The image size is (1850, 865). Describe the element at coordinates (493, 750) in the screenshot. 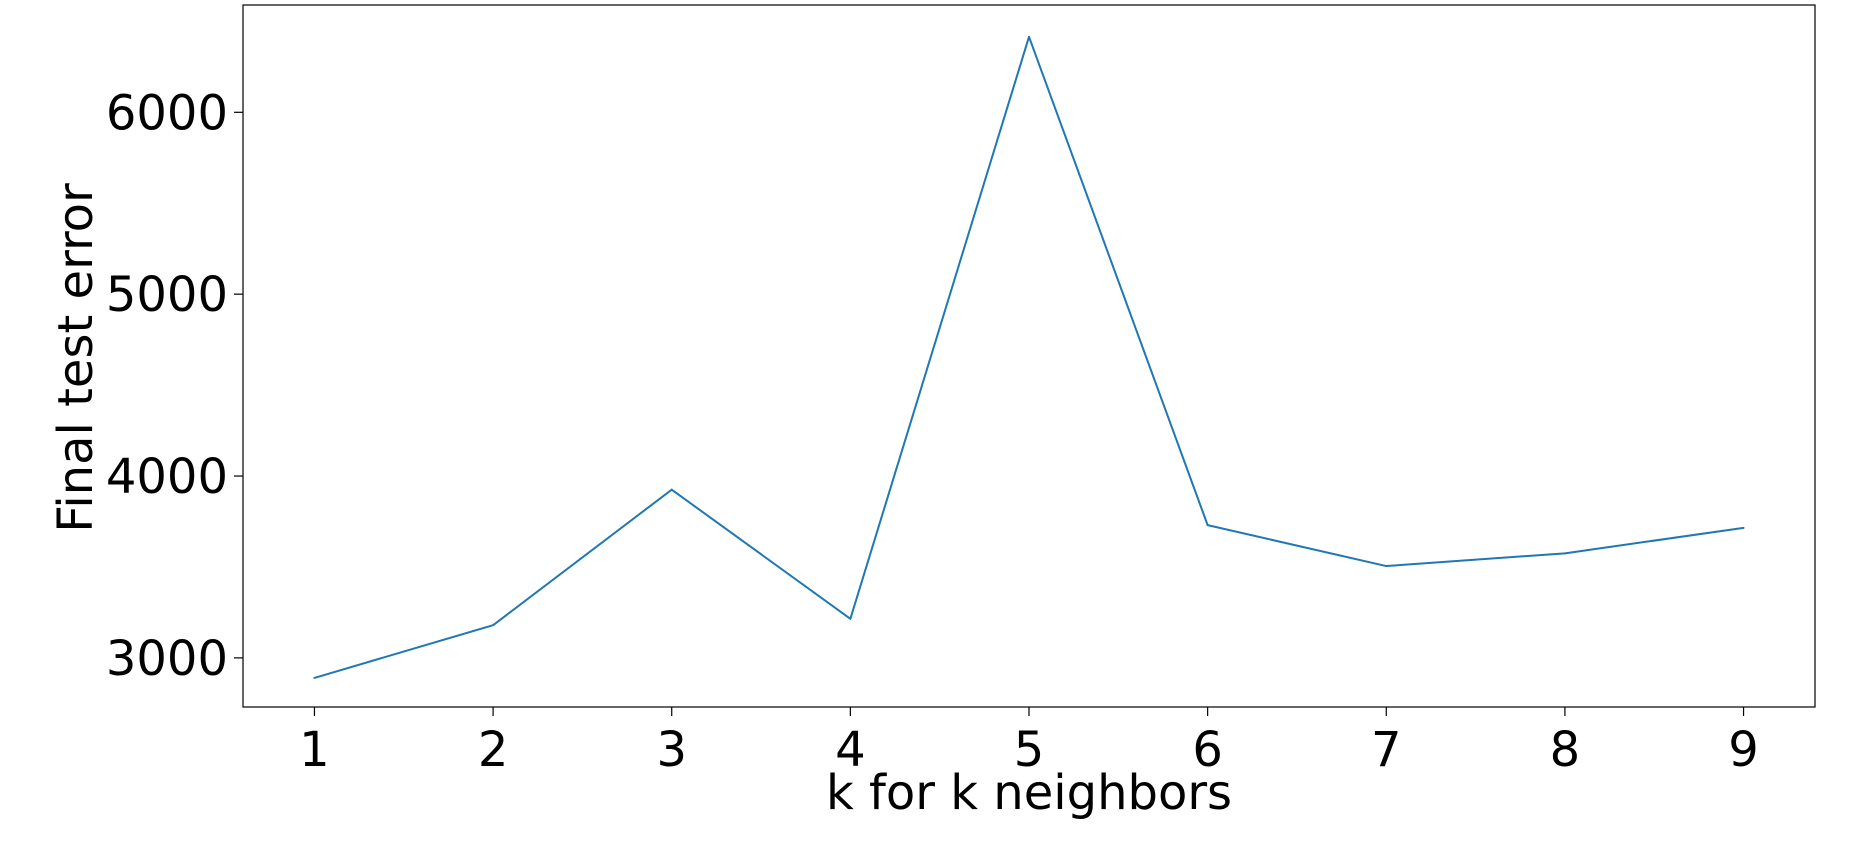

I see `x-tick-label: 2` at that location.